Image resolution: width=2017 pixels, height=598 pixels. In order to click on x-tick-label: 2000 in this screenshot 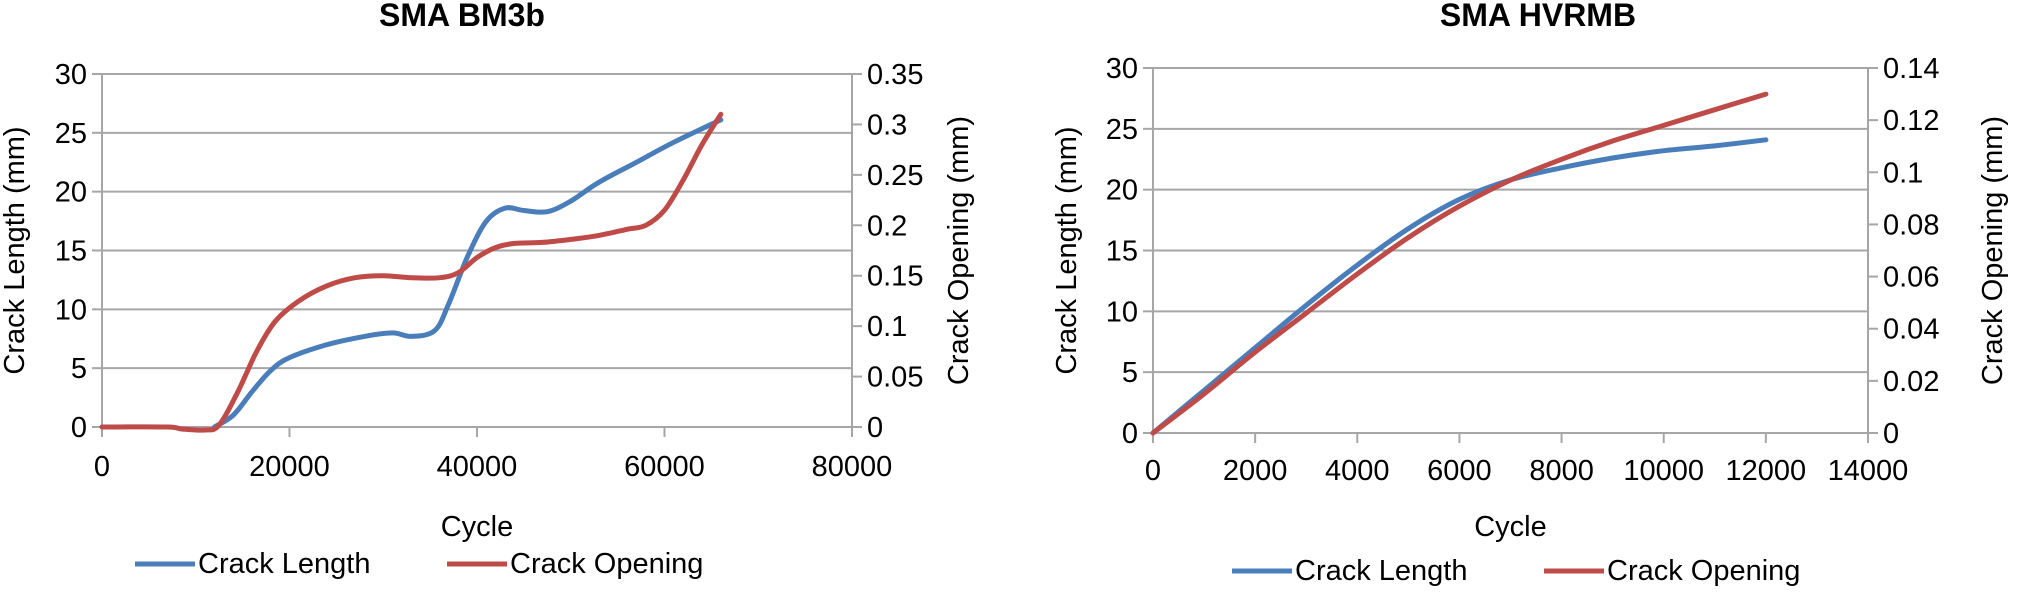, I will do `click(1255, 471)`.